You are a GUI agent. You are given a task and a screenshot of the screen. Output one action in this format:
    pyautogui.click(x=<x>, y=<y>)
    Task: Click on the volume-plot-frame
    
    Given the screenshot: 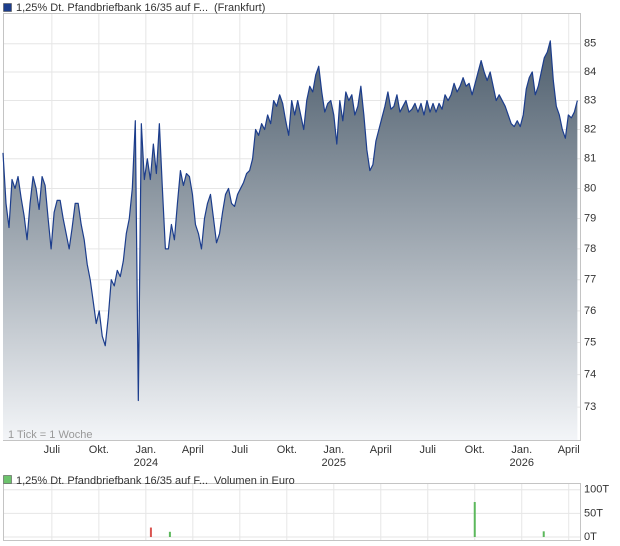 What is the action you would take?
    pyautogui.click(x=292, y=512)
    